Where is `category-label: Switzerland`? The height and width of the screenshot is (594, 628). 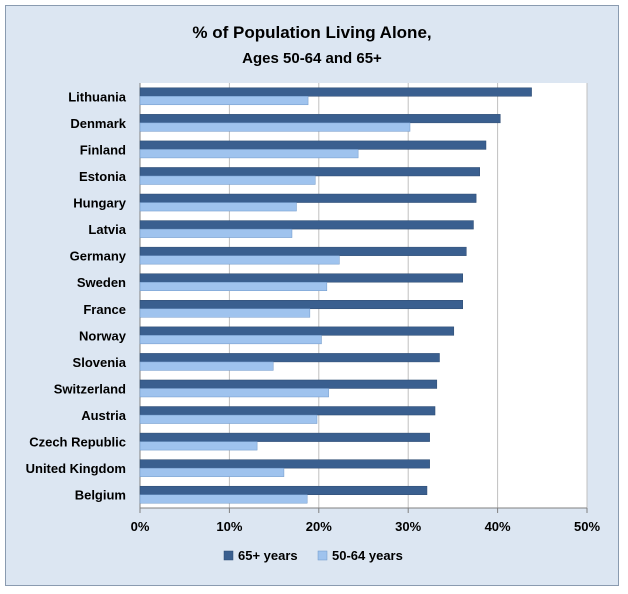 category-label: Switzerland is located at coordinates (90, 388).